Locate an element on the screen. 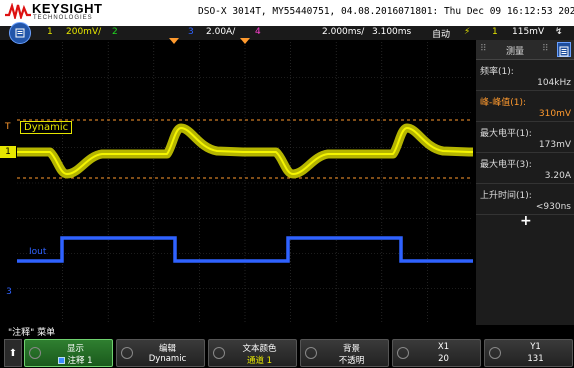 The image size is (574, 368). checkbox-icon is located at coordinates (62, 360).